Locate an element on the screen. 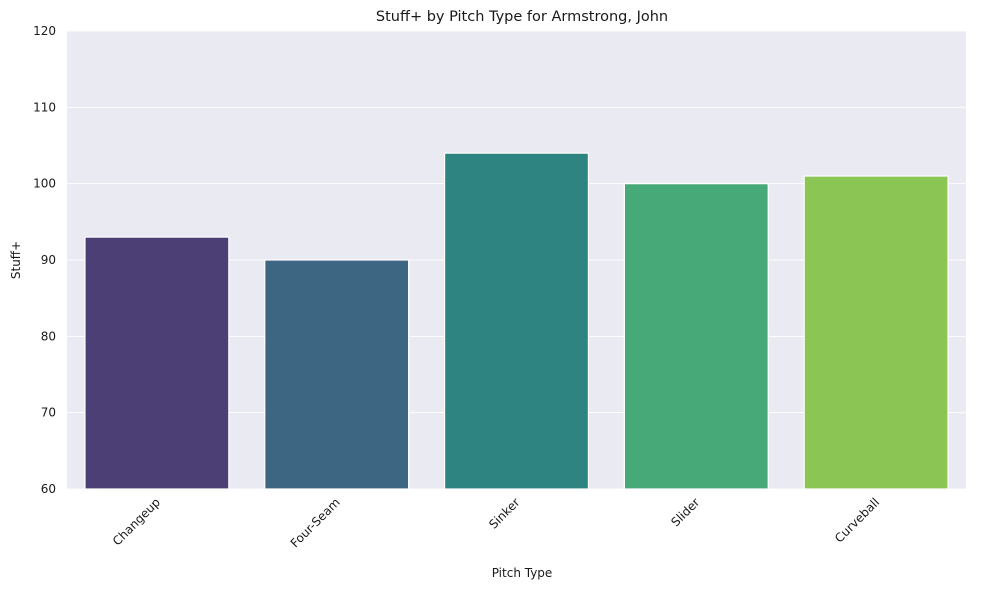  y-axis-label: Stuff+ is located at coordinates (16, 260).